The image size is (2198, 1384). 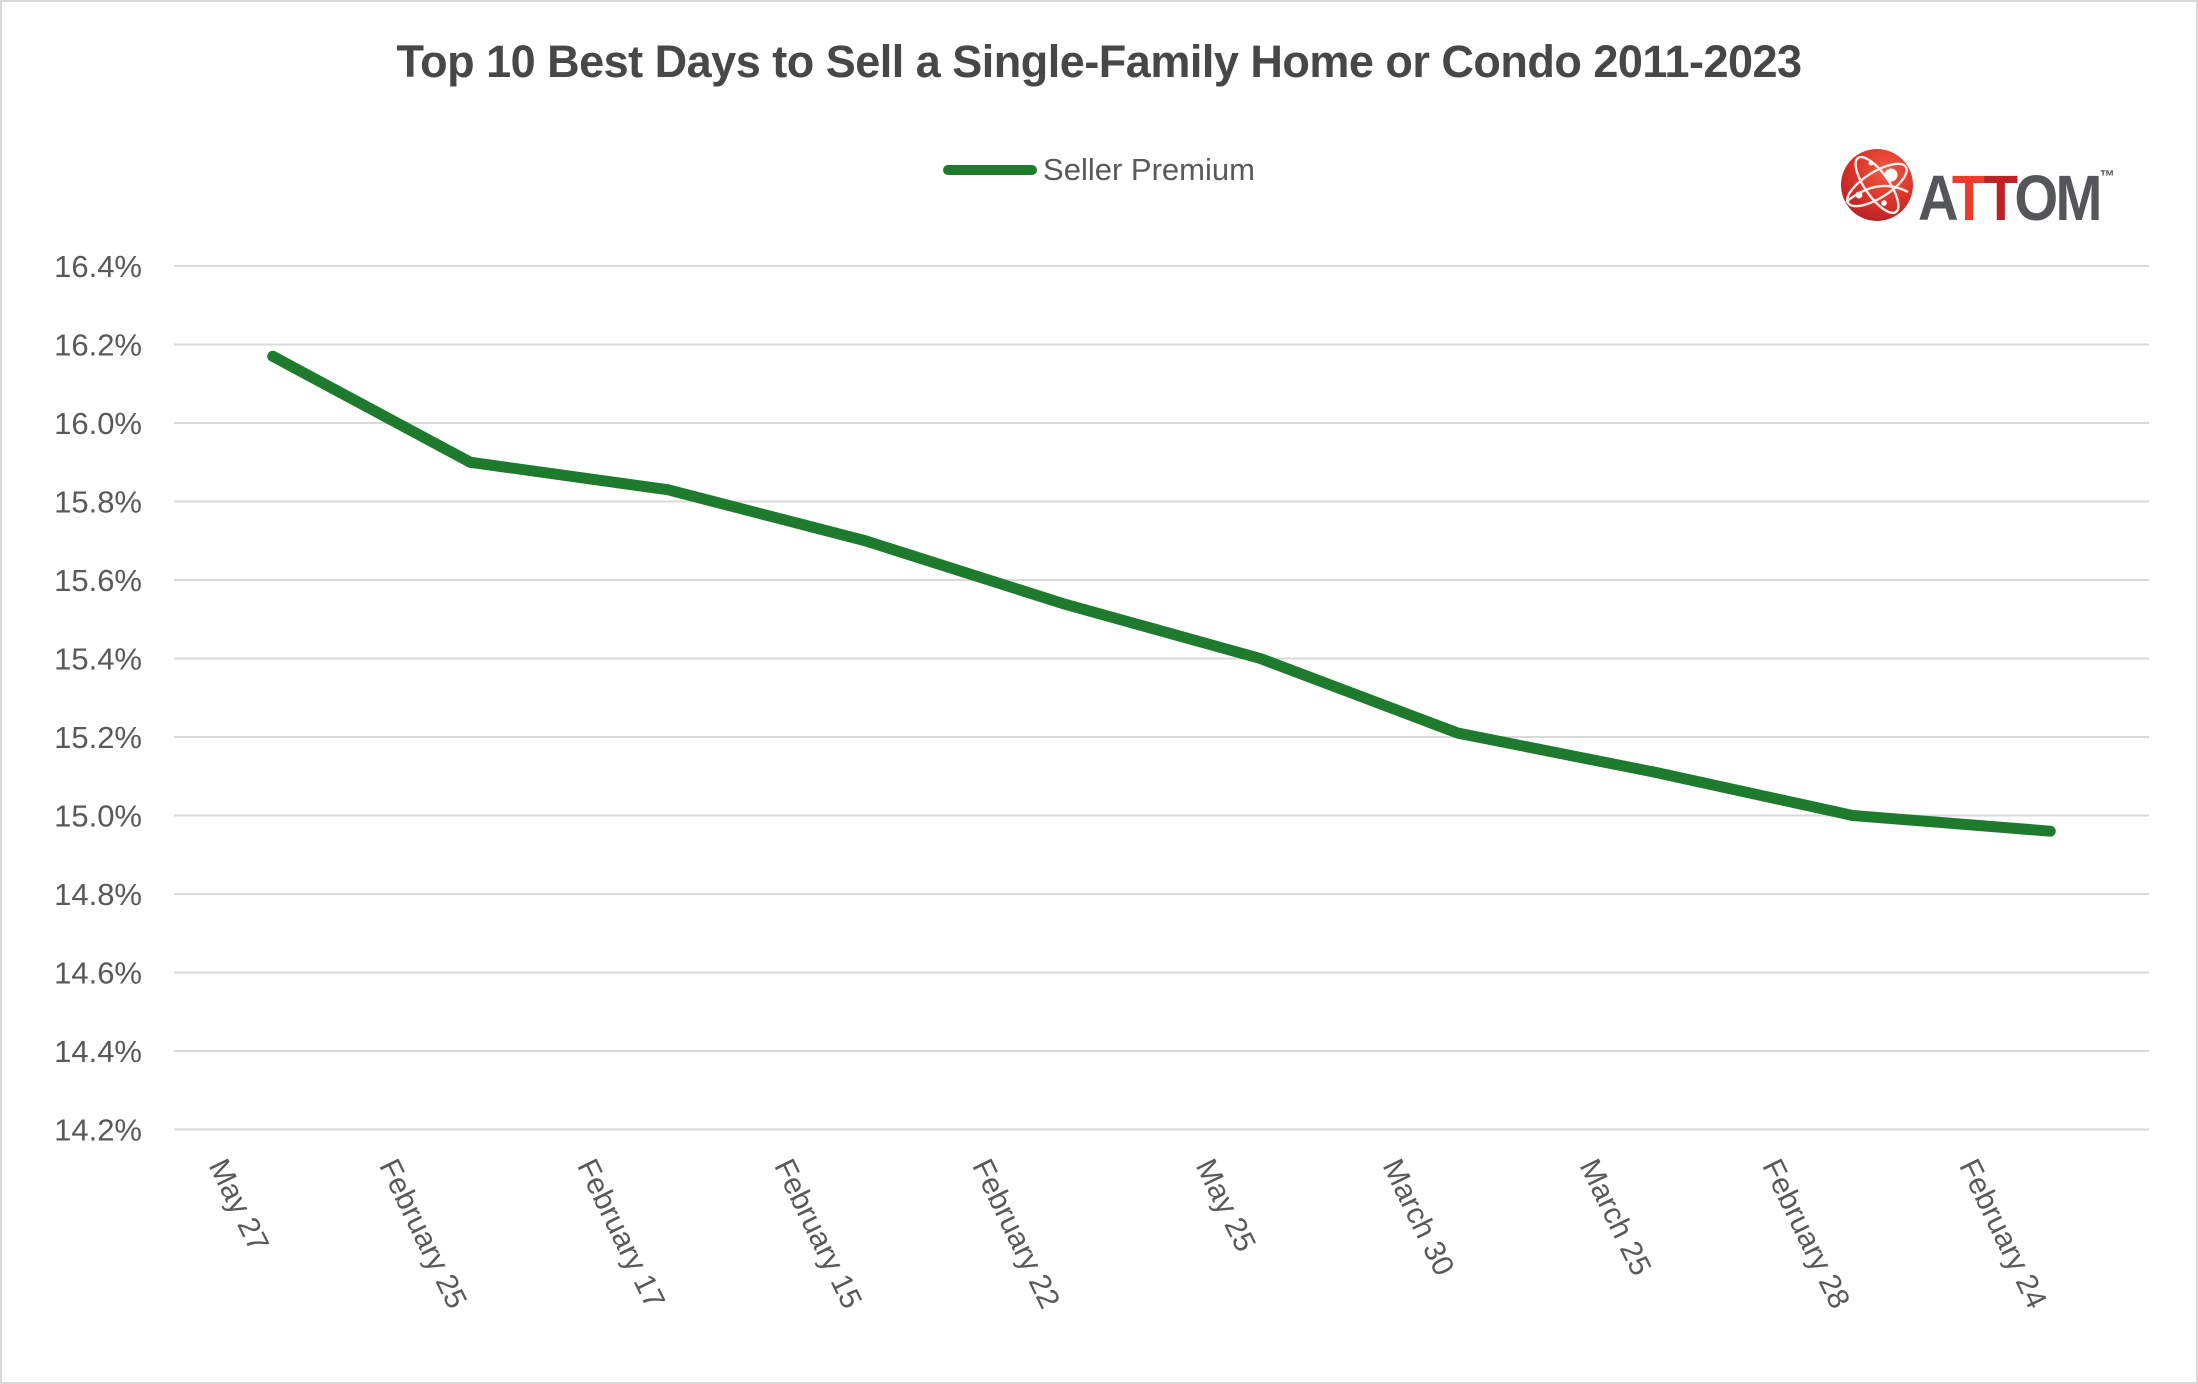 I want to click on y-tick-label: 14.4%, so click(x=98, y=1051).